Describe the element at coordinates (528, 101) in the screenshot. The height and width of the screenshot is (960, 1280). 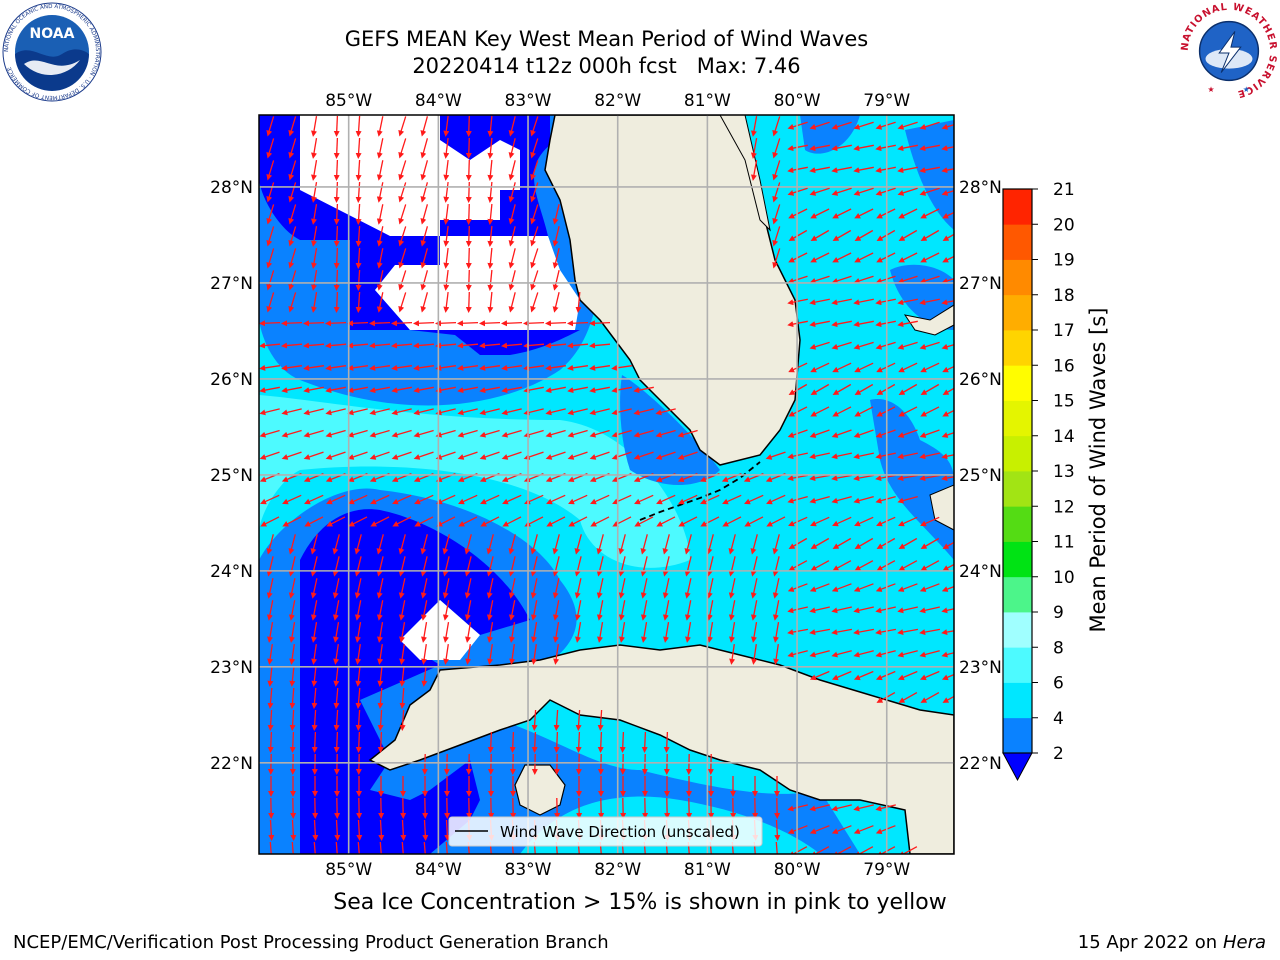
I see `lon-label-top: 83°W` at that location.